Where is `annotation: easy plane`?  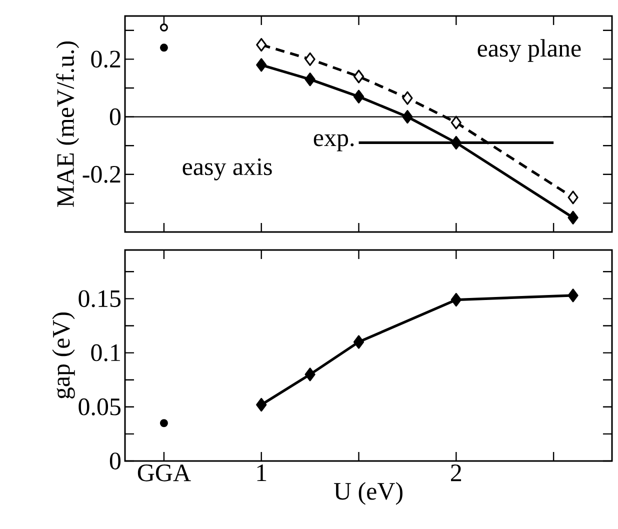
annotation: easy plane is located at coordinates (529, 50).